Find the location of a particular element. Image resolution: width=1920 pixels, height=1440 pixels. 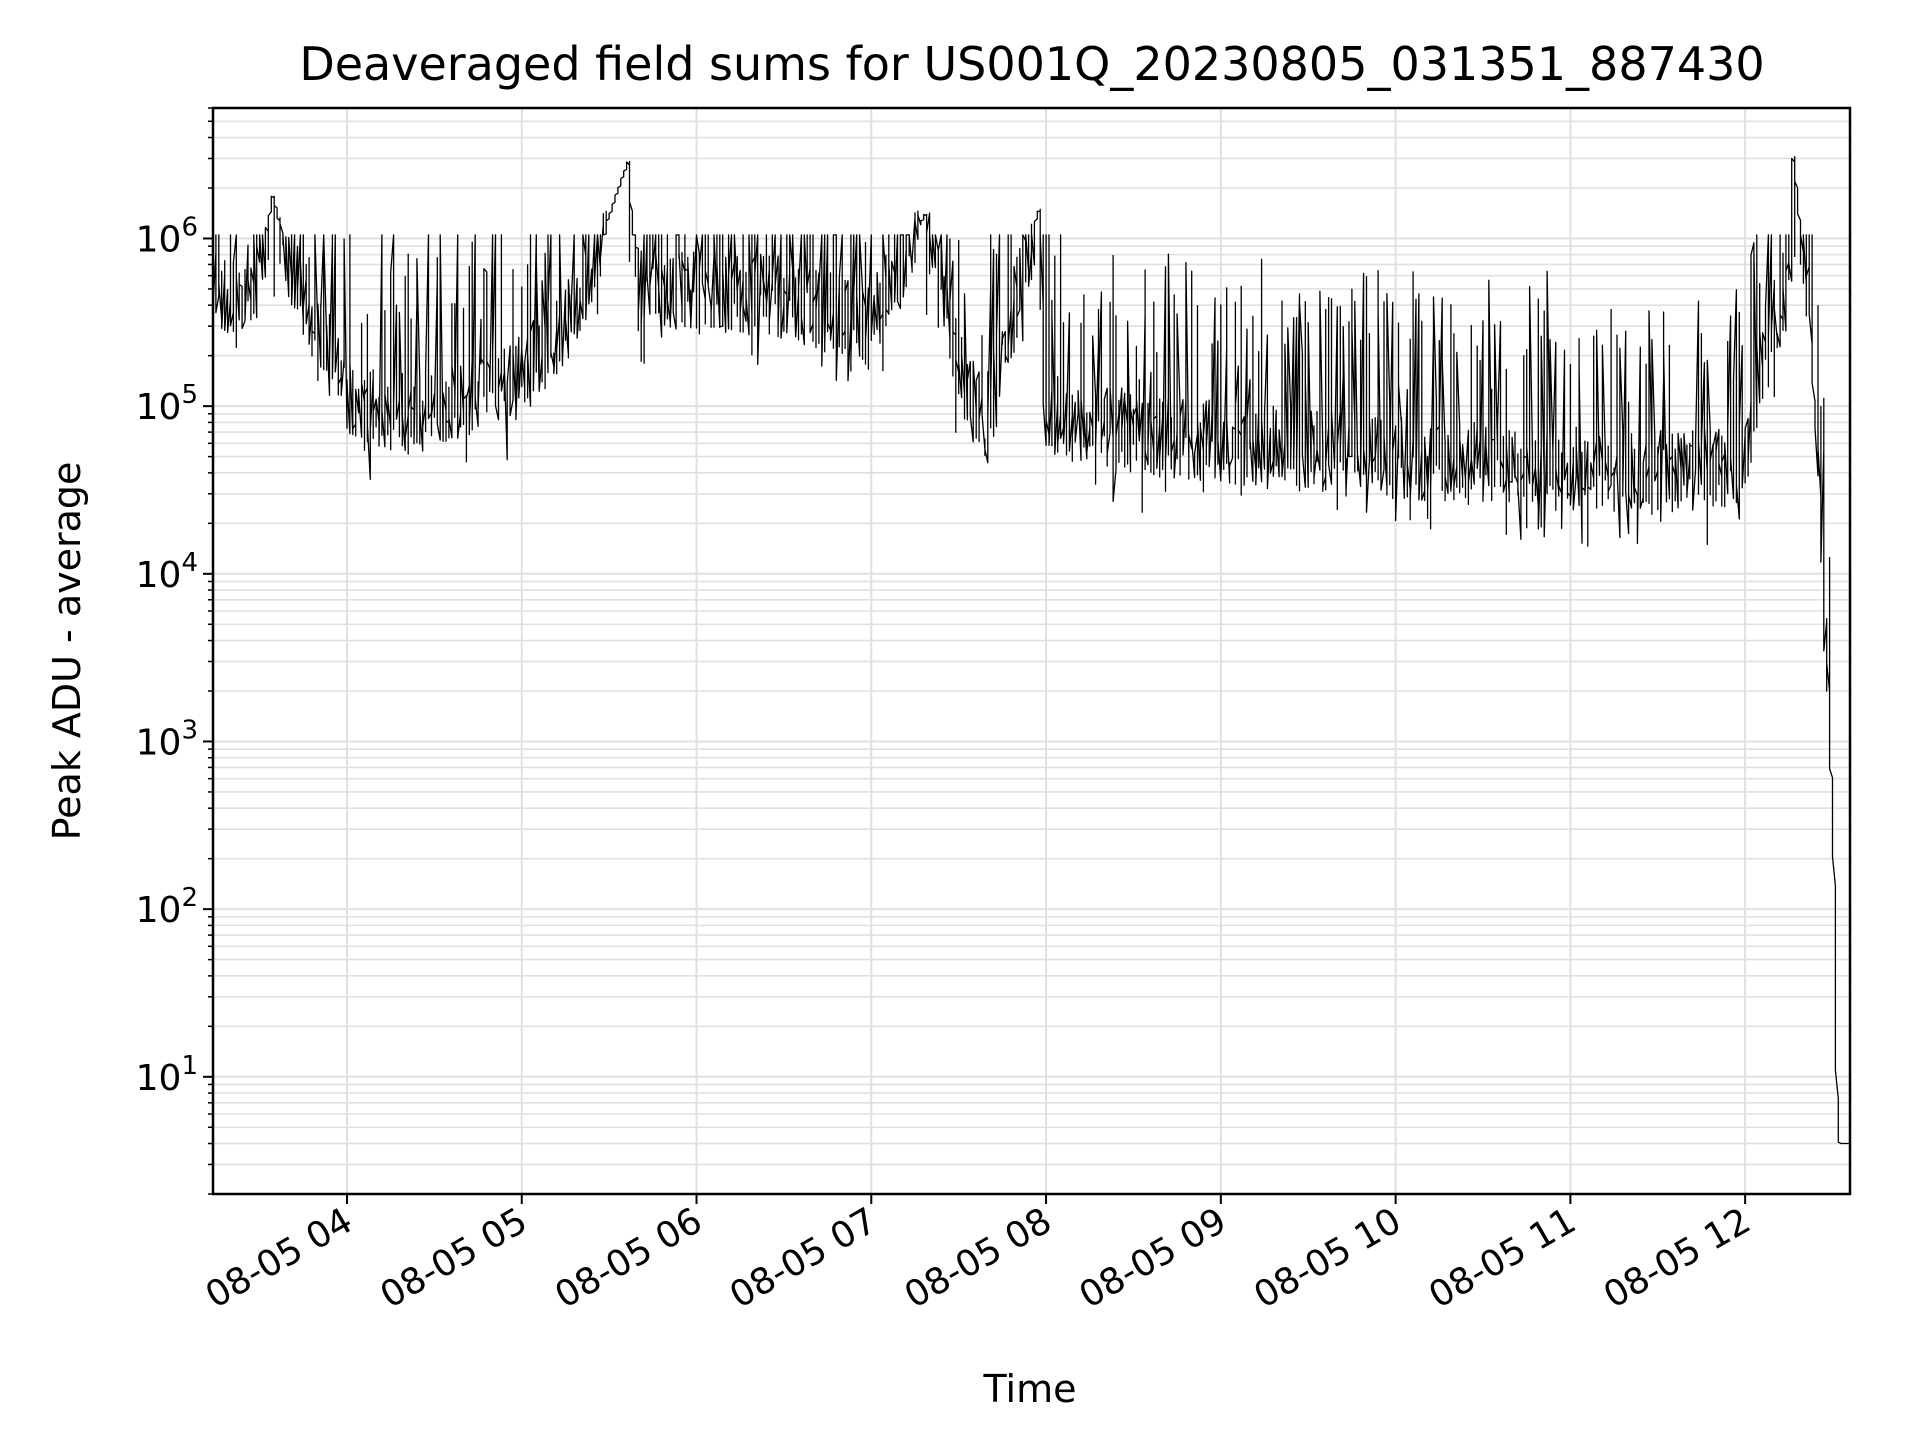

y-tick-label: 10⁶ is located at coordinates (167, 236).